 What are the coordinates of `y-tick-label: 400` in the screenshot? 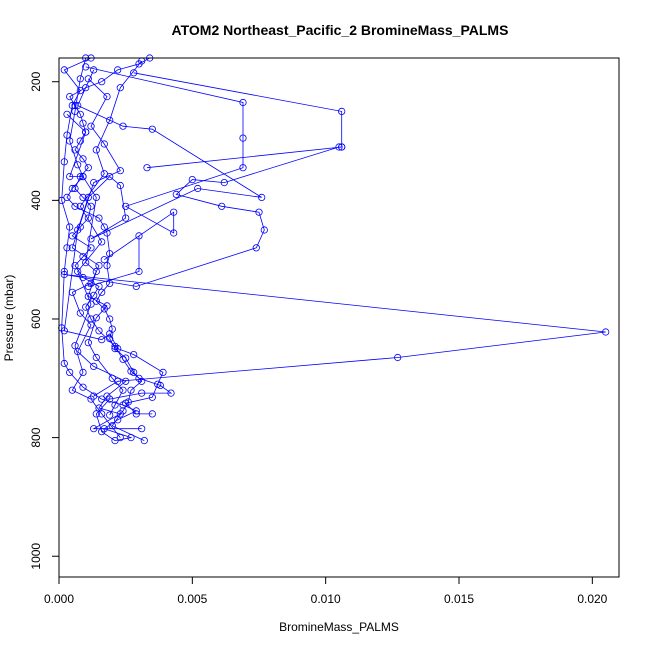 It's located at (36, 200).